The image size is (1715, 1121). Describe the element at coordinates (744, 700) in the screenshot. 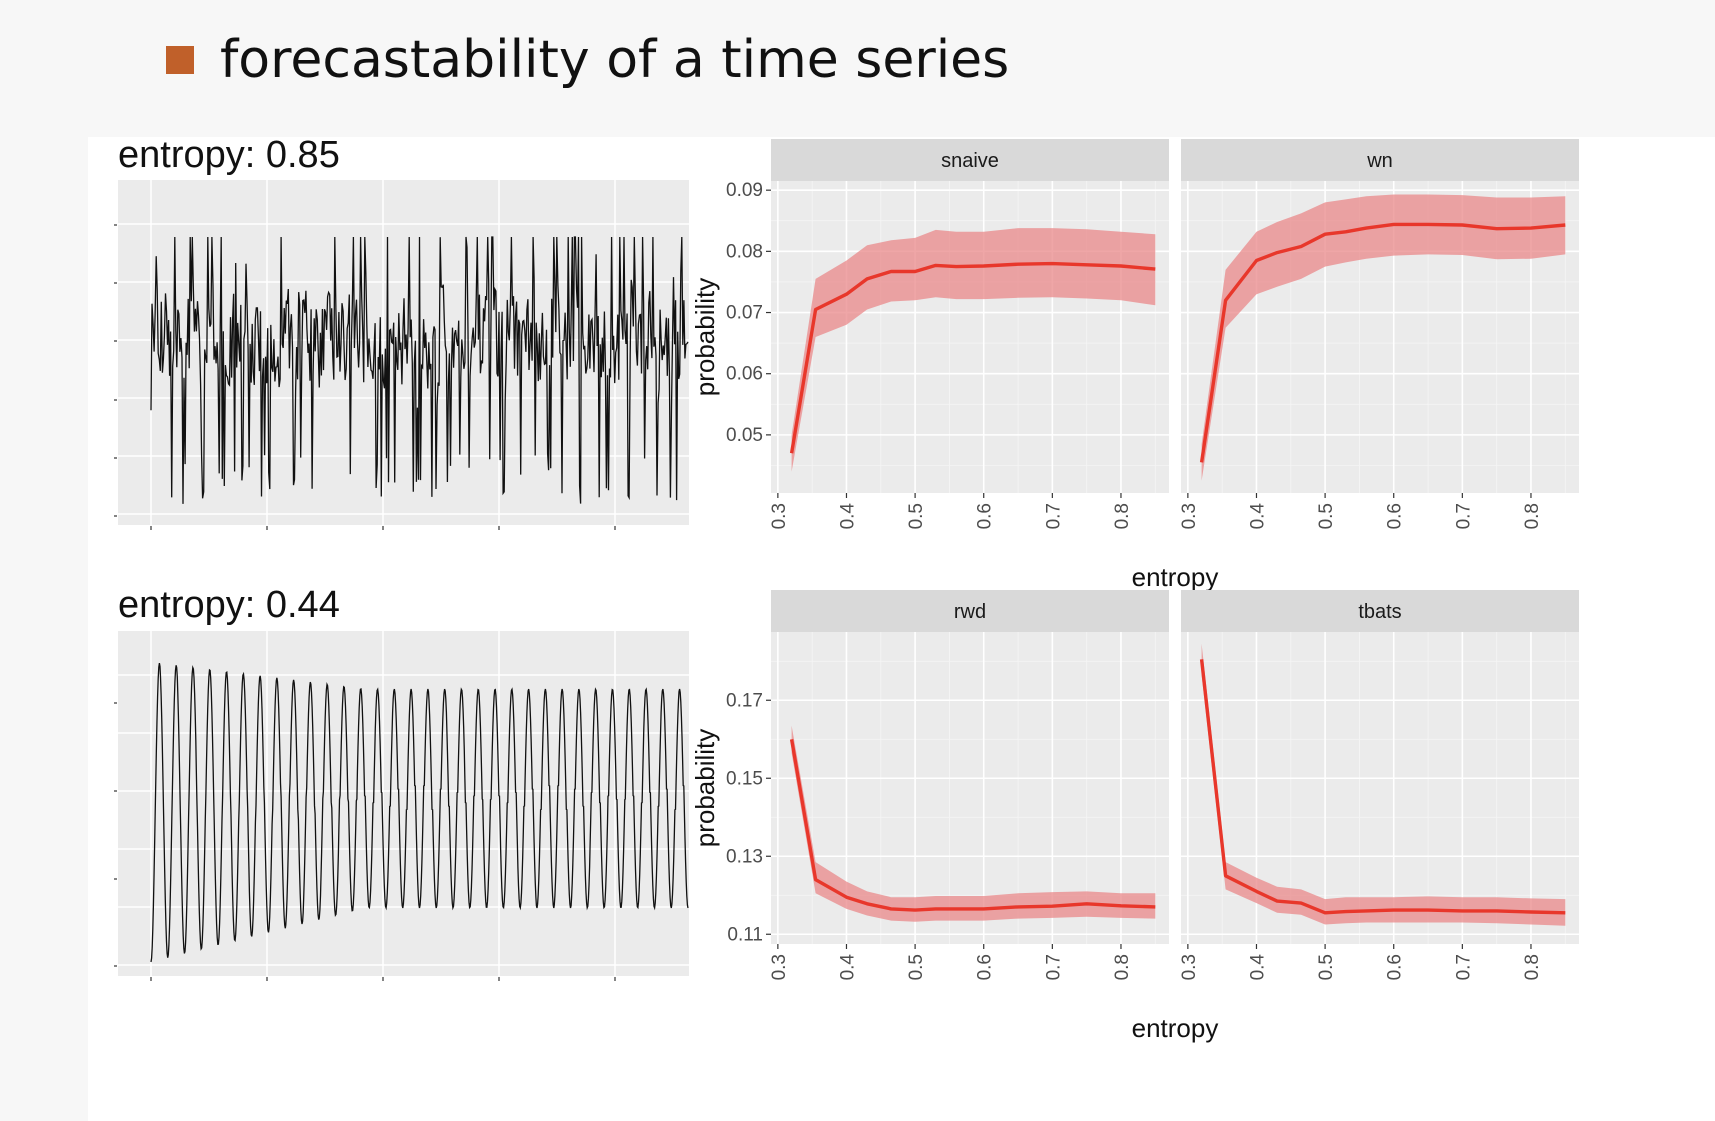

I see `y-tick-label: 0.17` at that location.